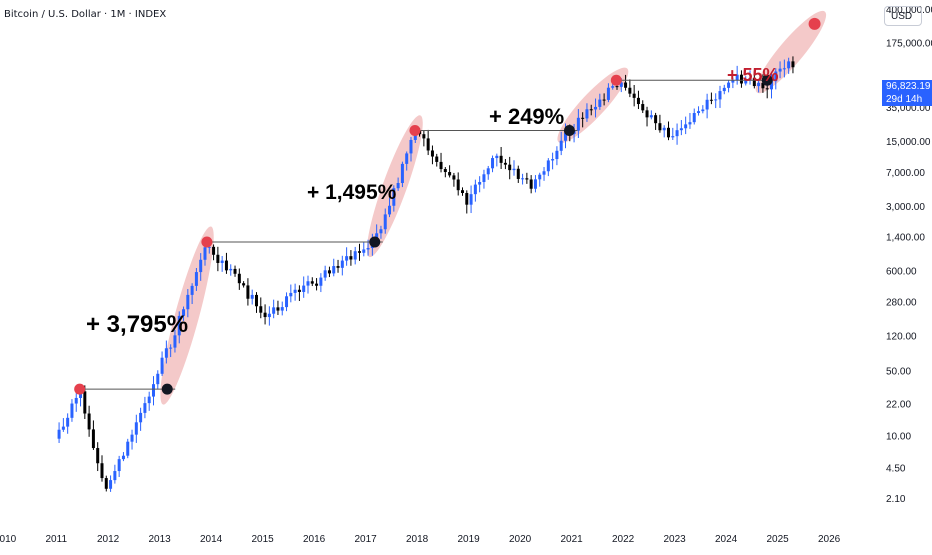  I want to click on x-tick-label: 2014, so click(211, 539).